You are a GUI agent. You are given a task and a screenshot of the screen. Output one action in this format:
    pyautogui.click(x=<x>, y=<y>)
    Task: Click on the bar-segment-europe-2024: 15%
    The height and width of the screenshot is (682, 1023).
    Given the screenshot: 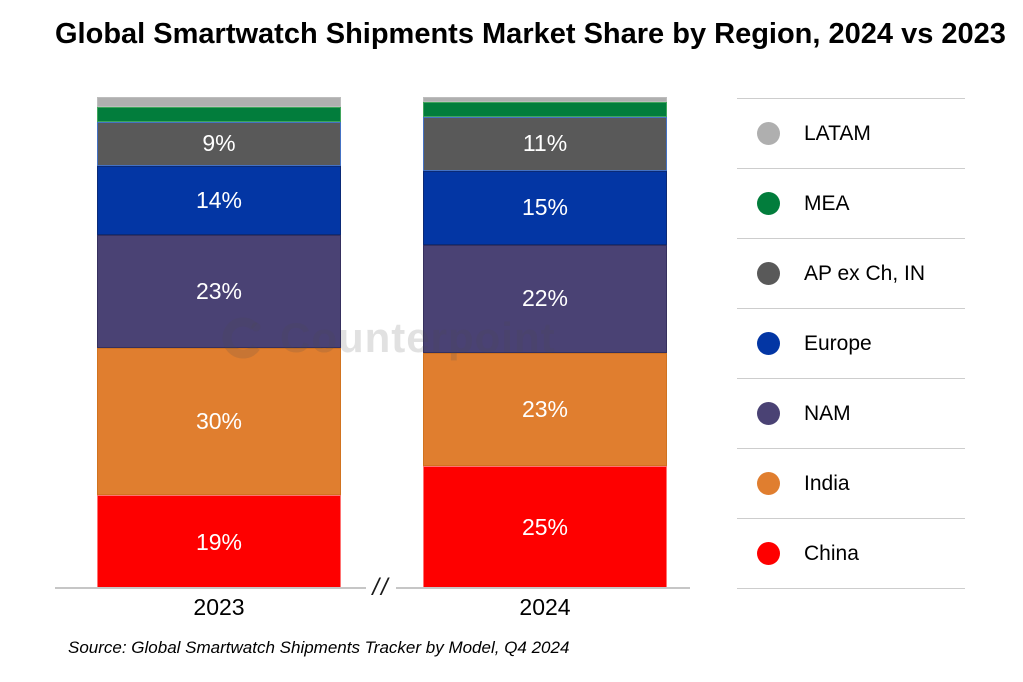 What is the action you would take?
    pyautogui.click(x=545, y=207)
    